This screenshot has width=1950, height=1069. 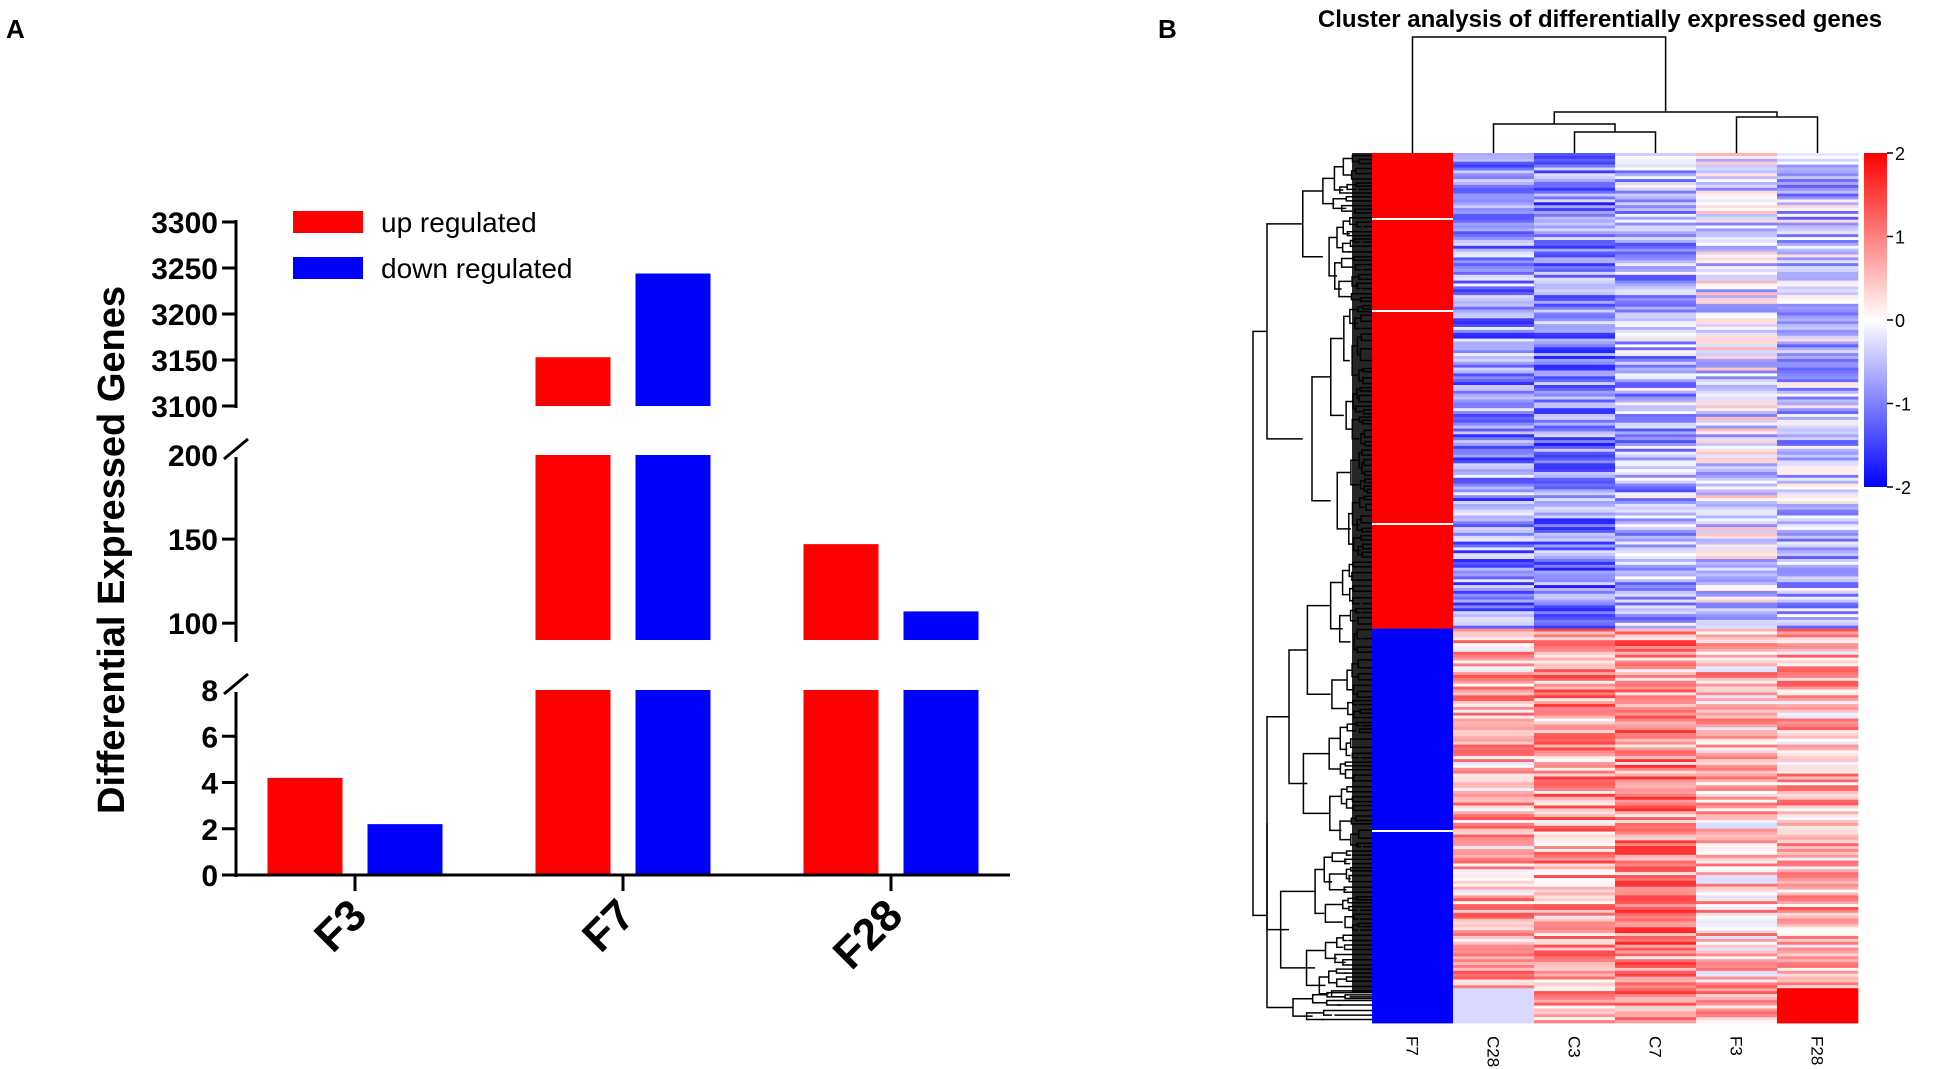 I want to click on y-tick-label: 150, so click(x=193, y=540).